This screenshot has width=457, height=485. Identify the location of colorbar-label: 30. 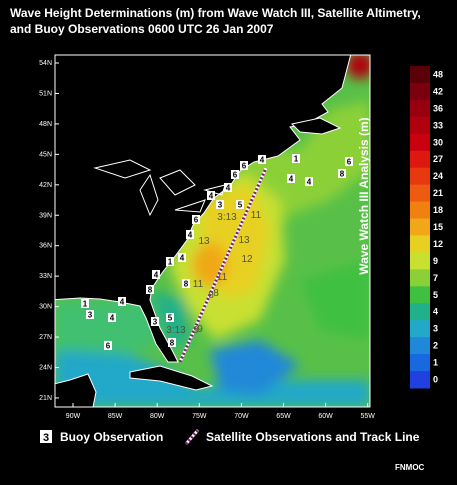
(438, 142).